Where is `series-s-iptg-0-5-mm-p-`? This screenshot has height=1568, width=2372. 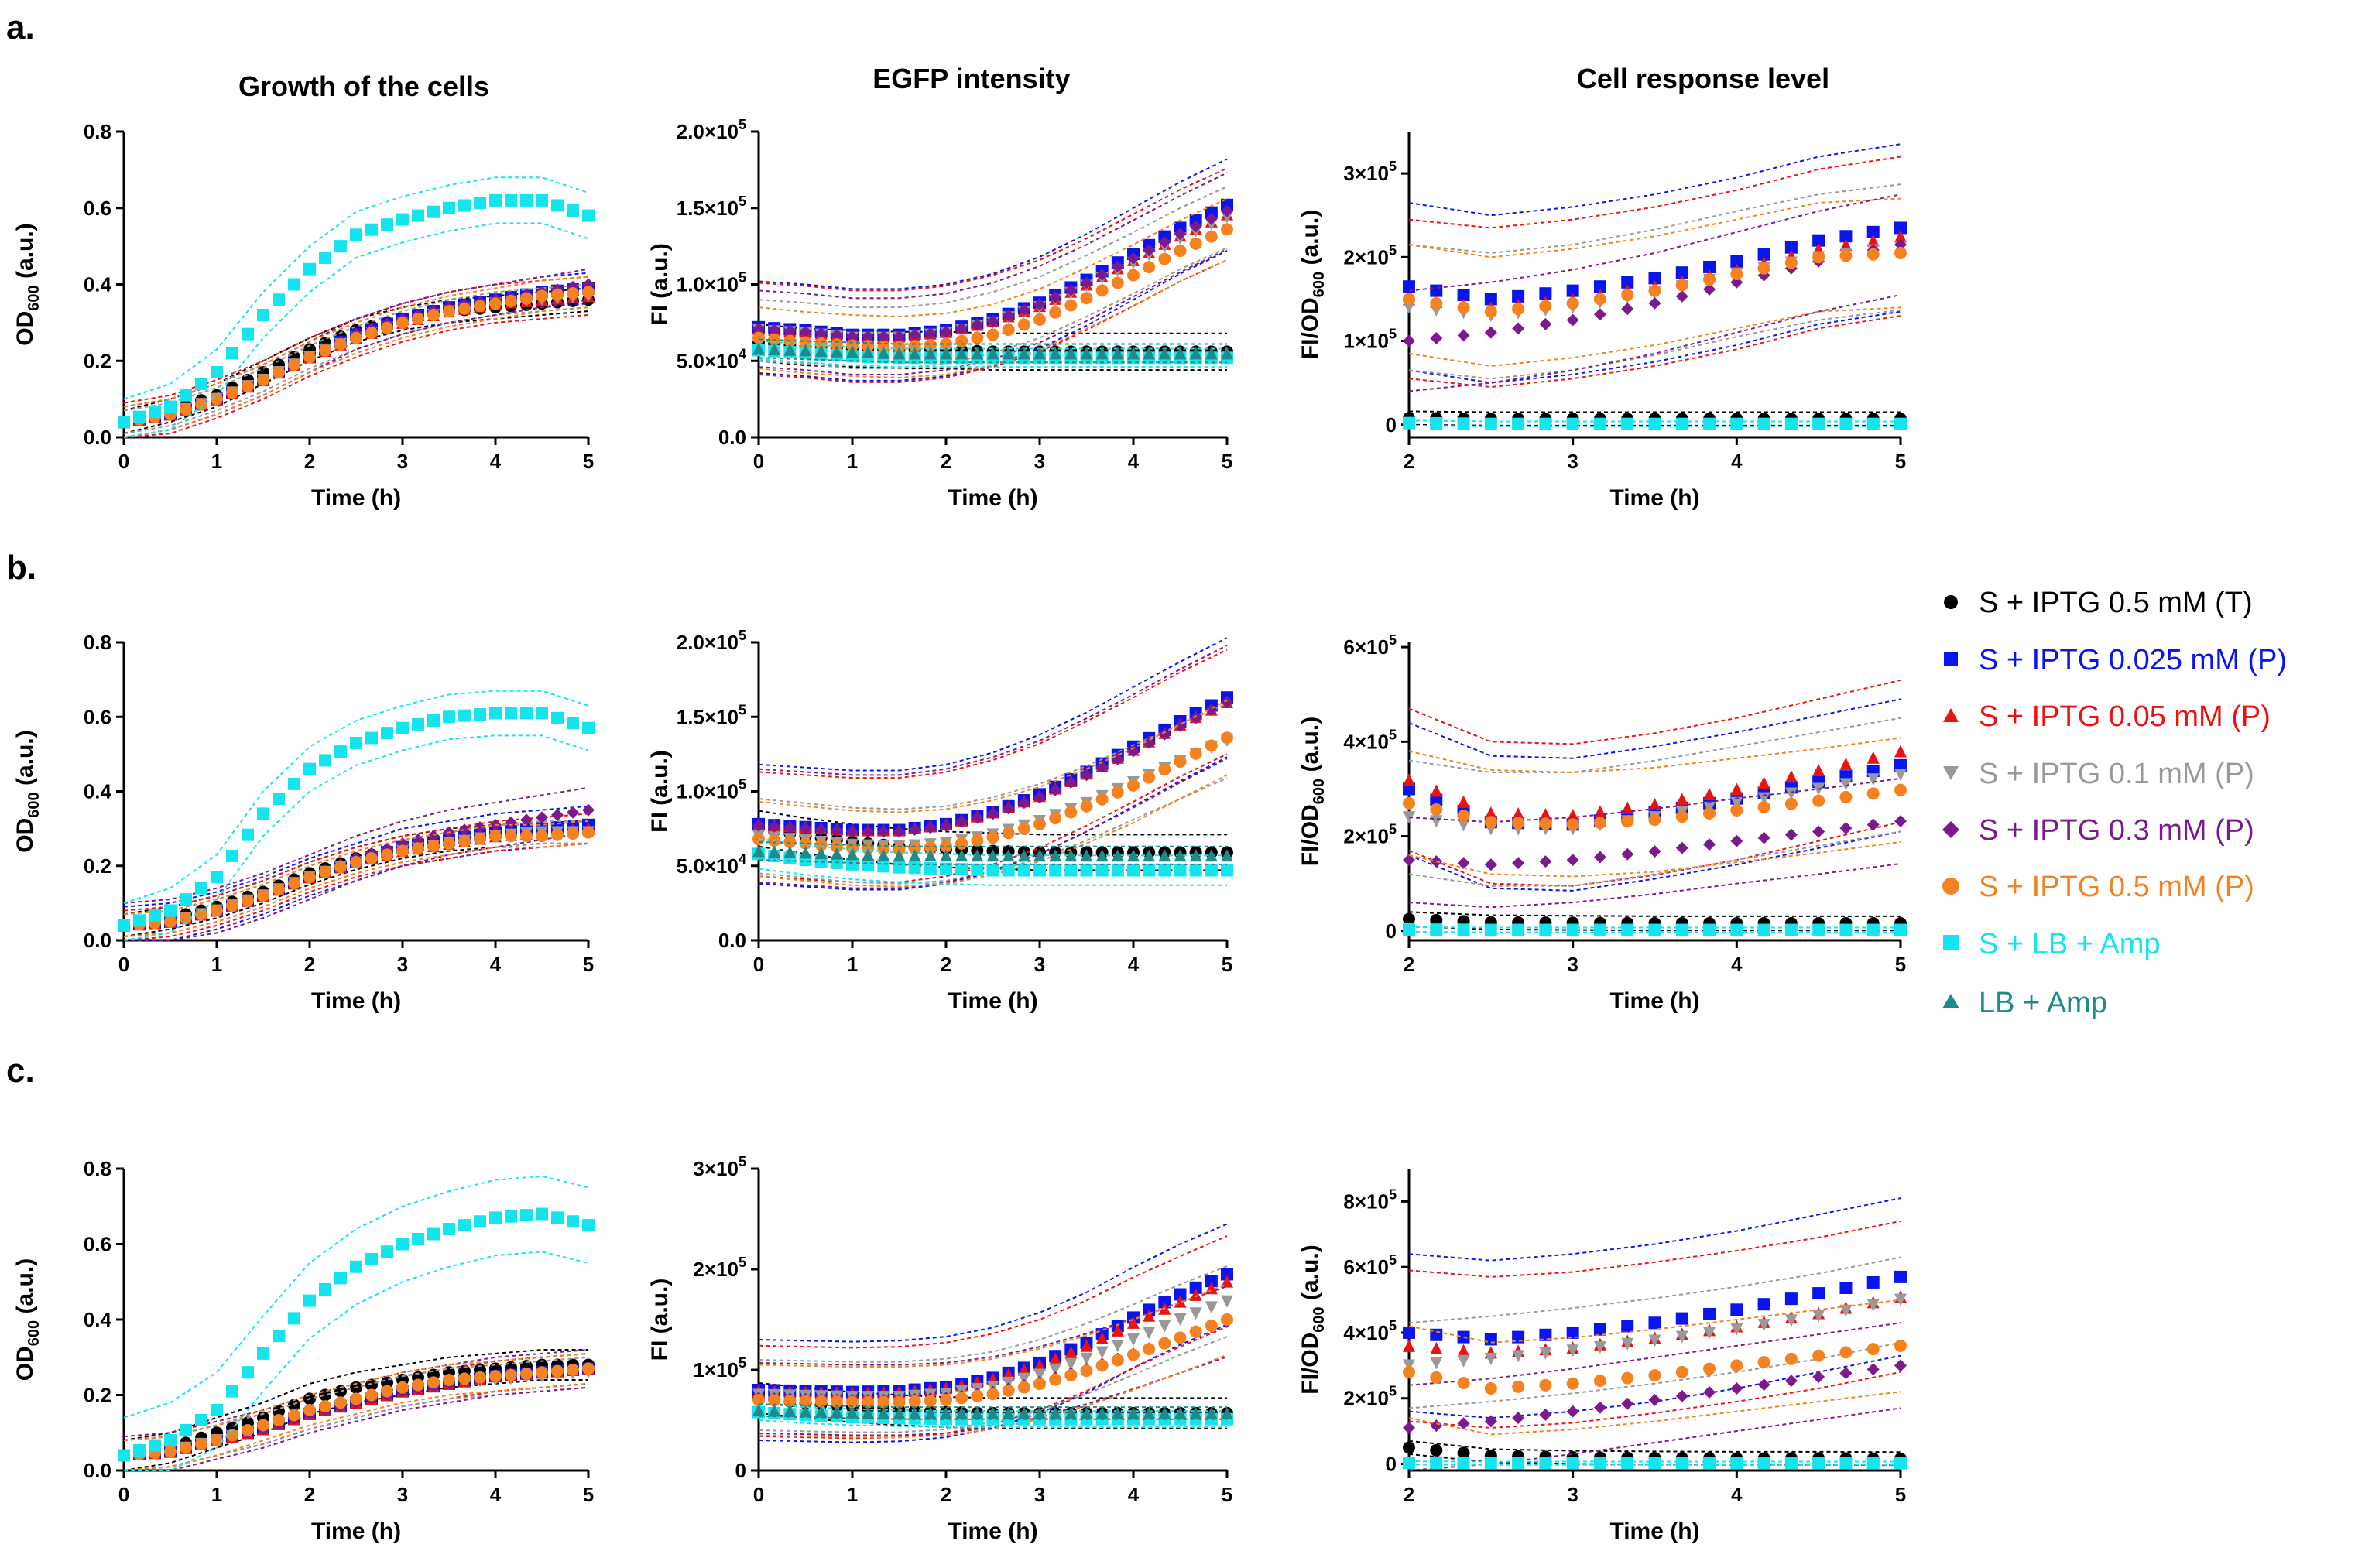
series-s-iptg-0-5-mm-p- is located at coordinates (356, 357).